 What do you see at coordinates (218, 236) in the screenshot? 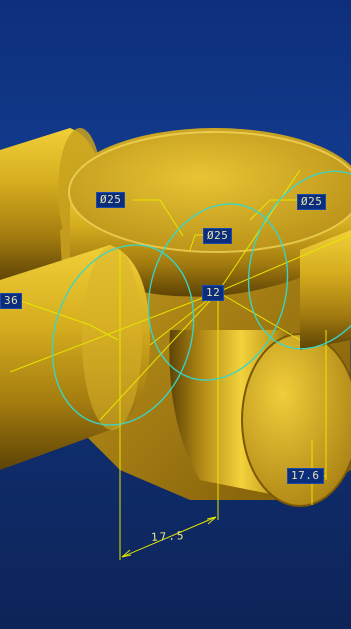
I see `dim-dia-center: Ø25` at bounding box center [218, 236].